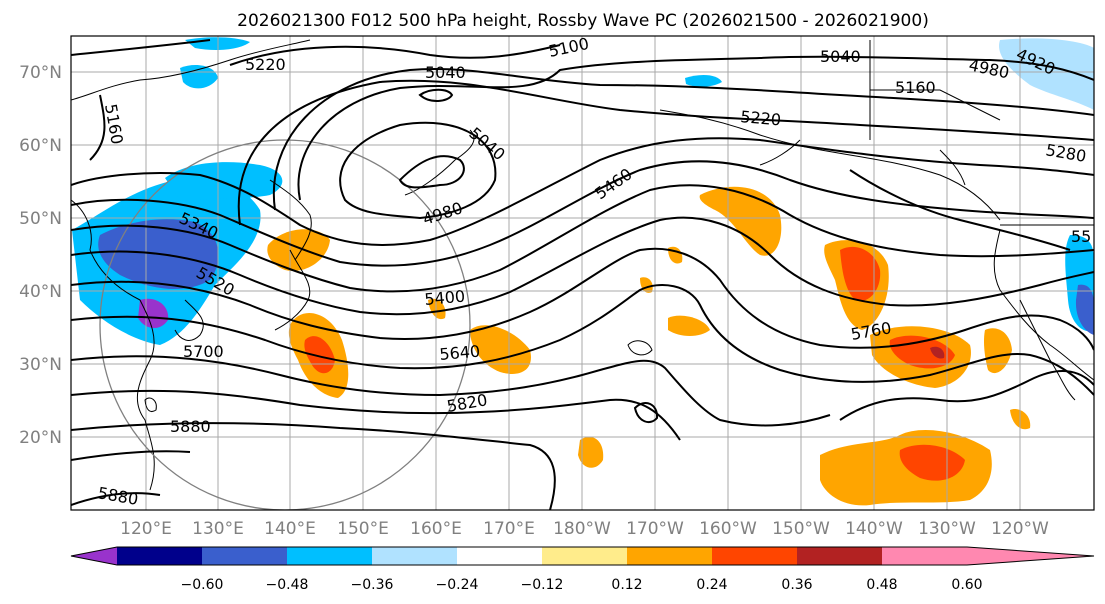 This screenshot has height=604, width=1105. What do you see at coordinates (363, 529) in the screenshot?
I see `lon-label: 150°E` at bounding box center [363, 529].